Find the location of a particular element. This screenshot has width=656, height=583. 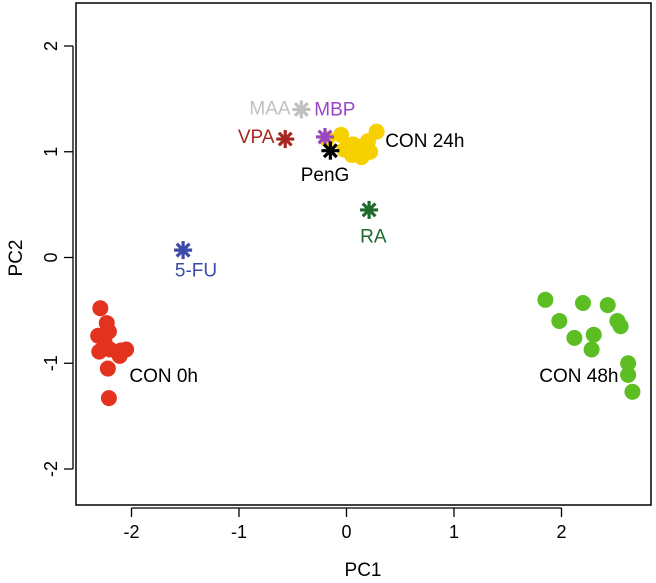

x-tick-label: -2 is located at coordinates (131, 532).